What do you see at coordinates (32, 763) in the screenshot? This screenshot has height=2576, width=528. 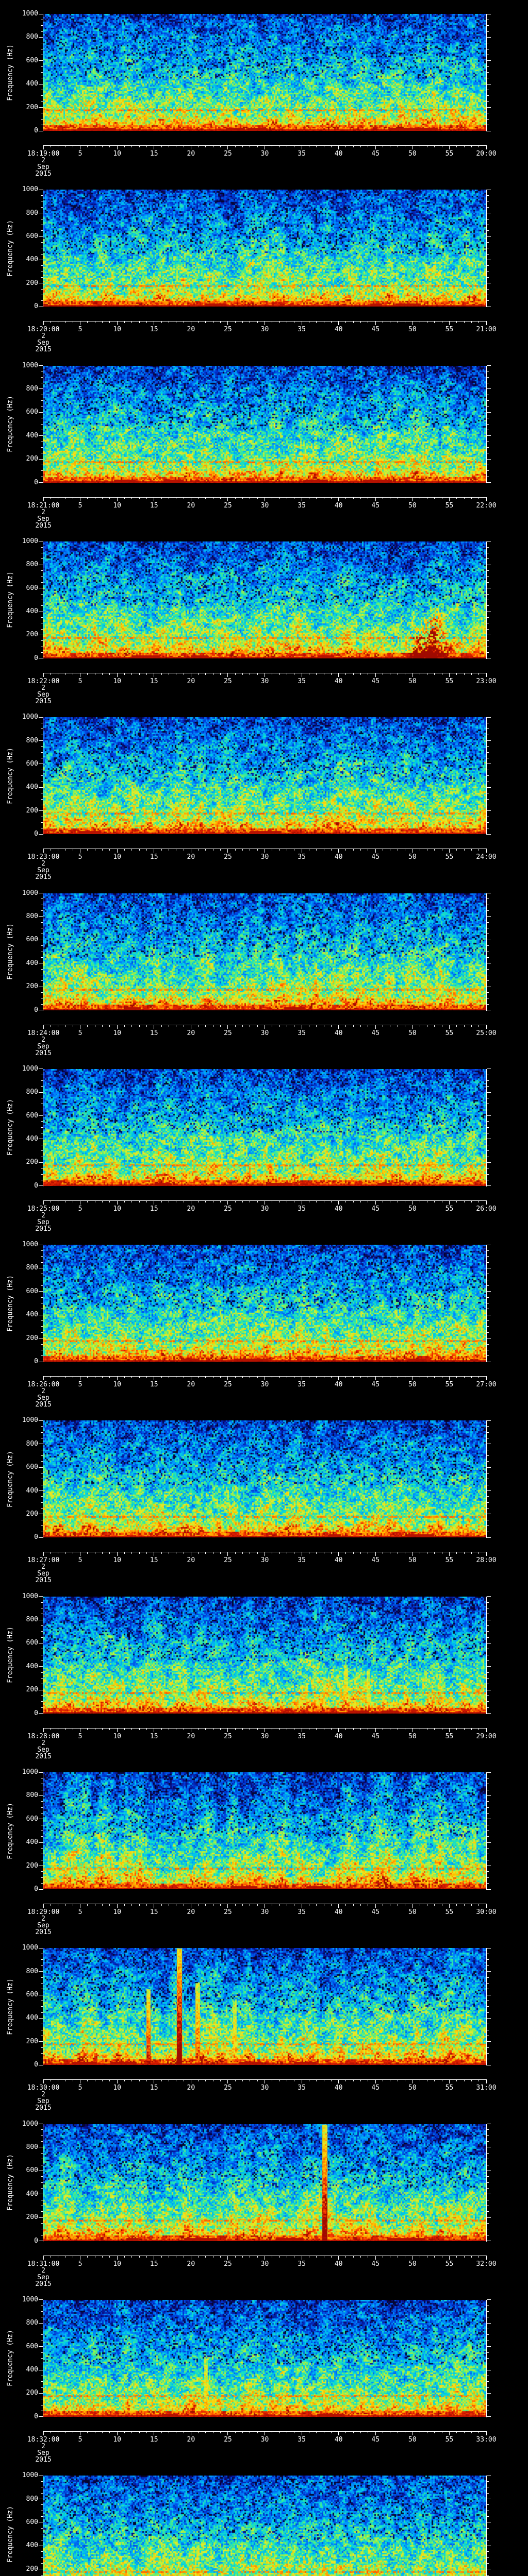 I see `y-axis-tick-label: 600` at bounding box center [32, 763].